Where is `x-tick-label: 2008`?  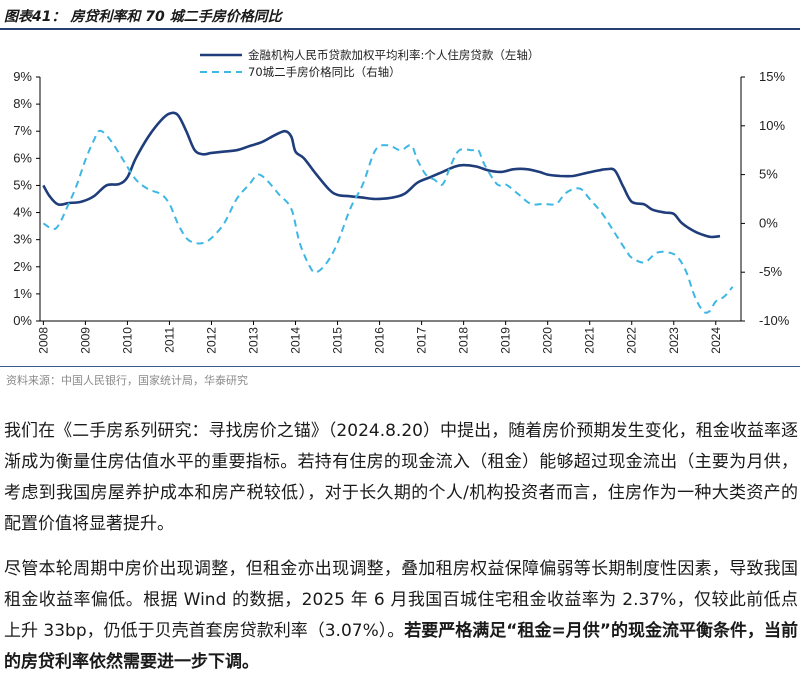 x-tick-label: 2008 is located at coordinates (43, 340).